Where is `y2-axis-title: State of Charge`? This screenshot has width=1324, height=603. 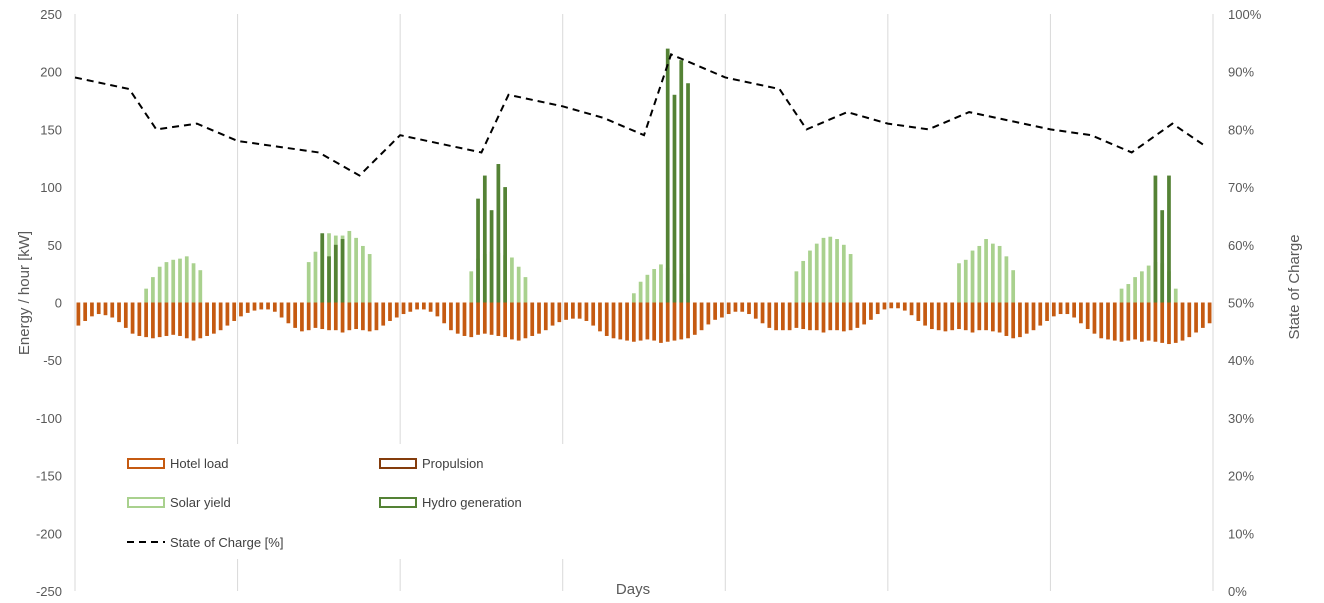 y2-axis-title: State of Charge is located at coordinates (1294, 286).